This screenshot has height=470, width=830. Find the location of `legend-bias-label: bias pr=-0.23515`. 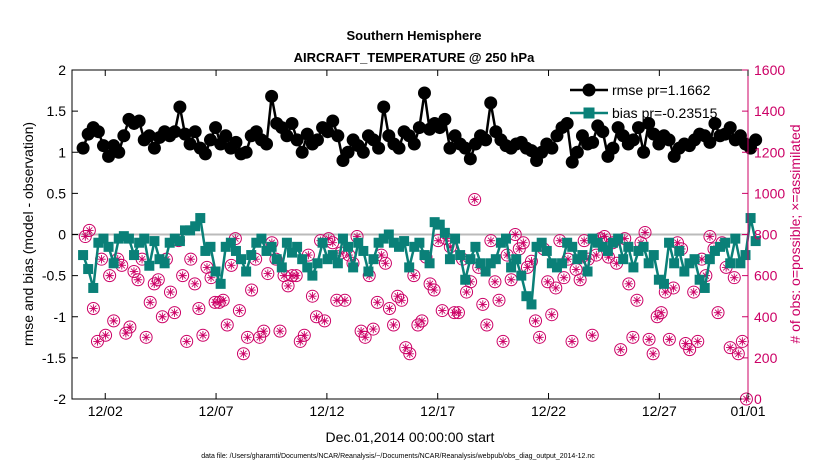

legend-bias-label: bias pr=-0.23515 is located at coordinates (665, 113).